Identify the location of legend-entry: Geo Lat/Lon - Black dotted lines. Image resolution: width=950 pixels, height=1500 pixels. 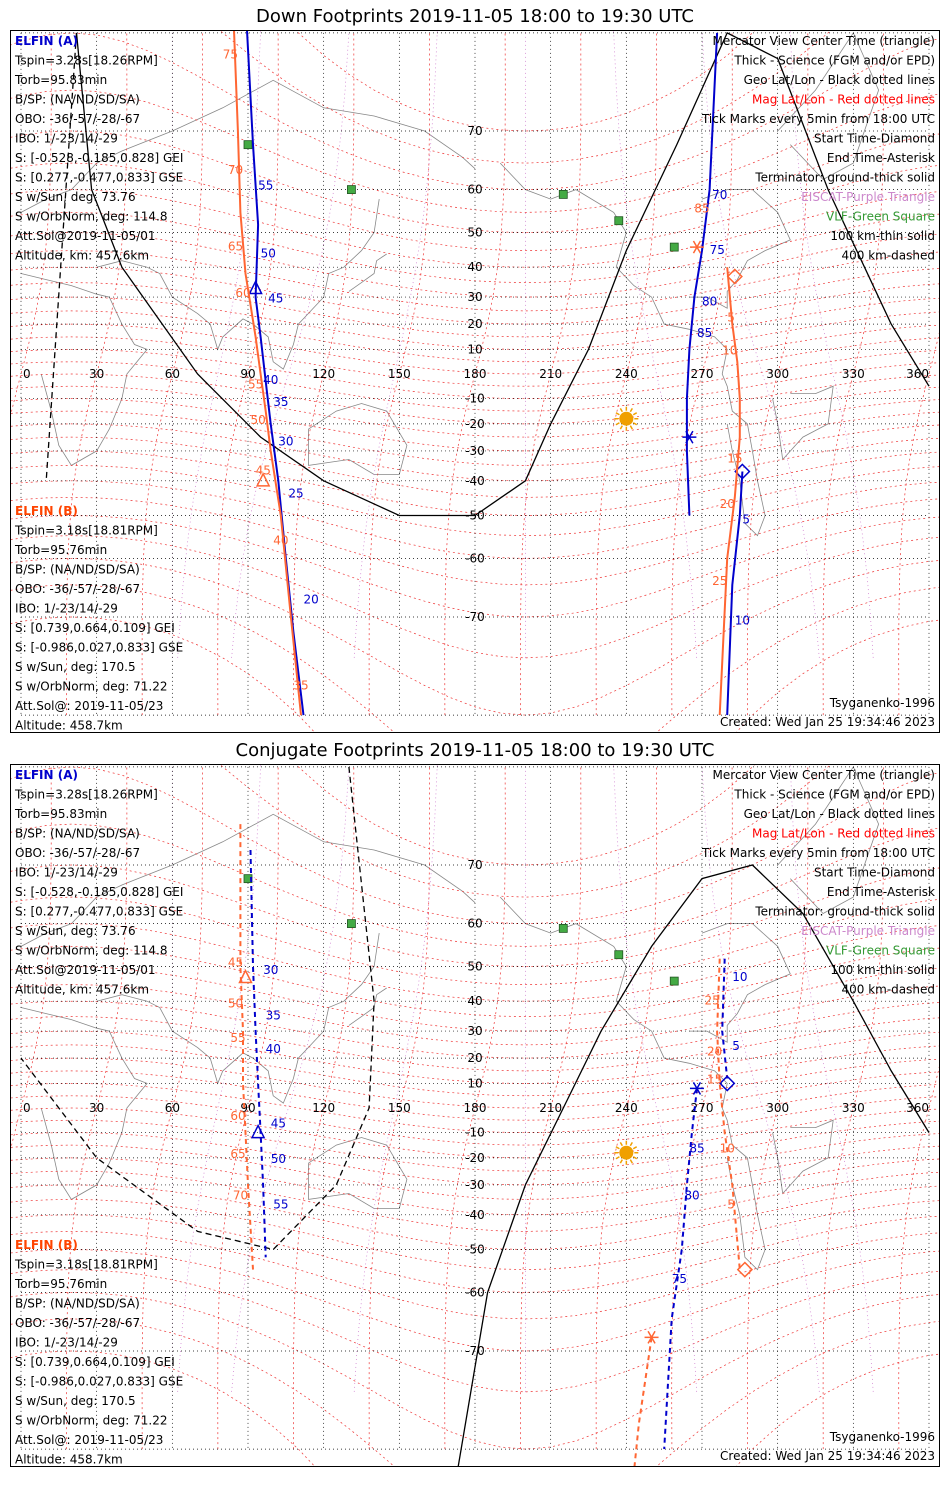
(839, 80).